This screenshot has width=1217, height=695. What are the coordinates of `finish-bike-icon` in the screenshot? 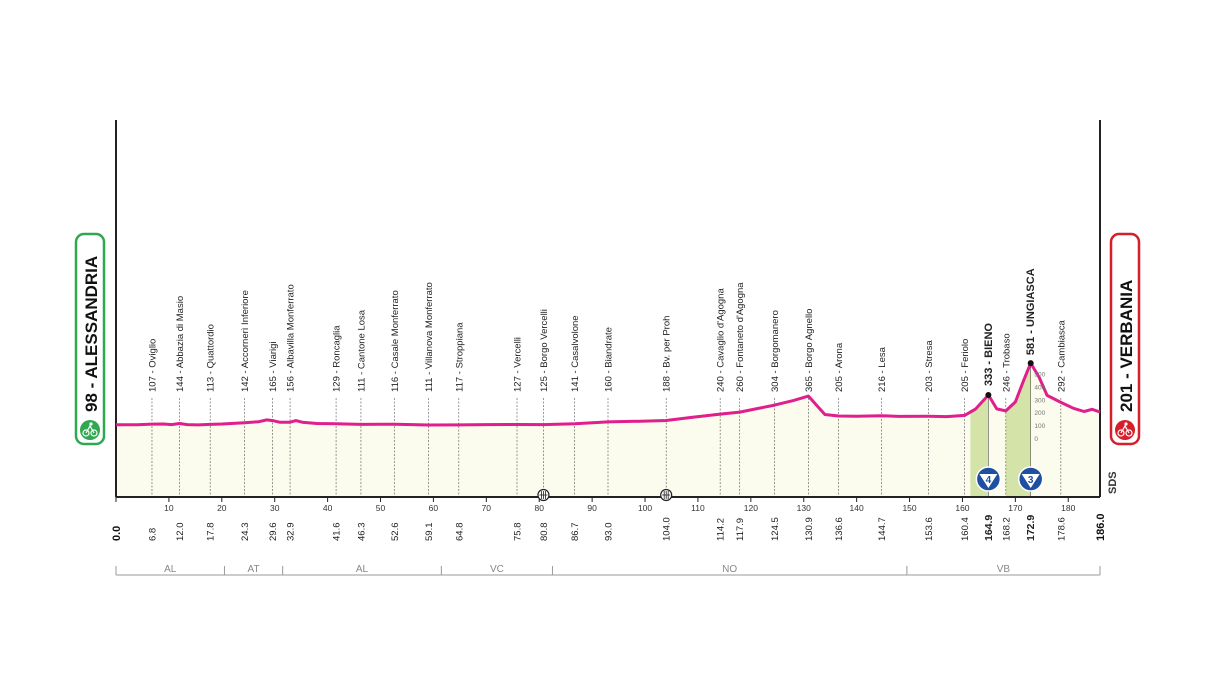 It's located at (1125, 430).